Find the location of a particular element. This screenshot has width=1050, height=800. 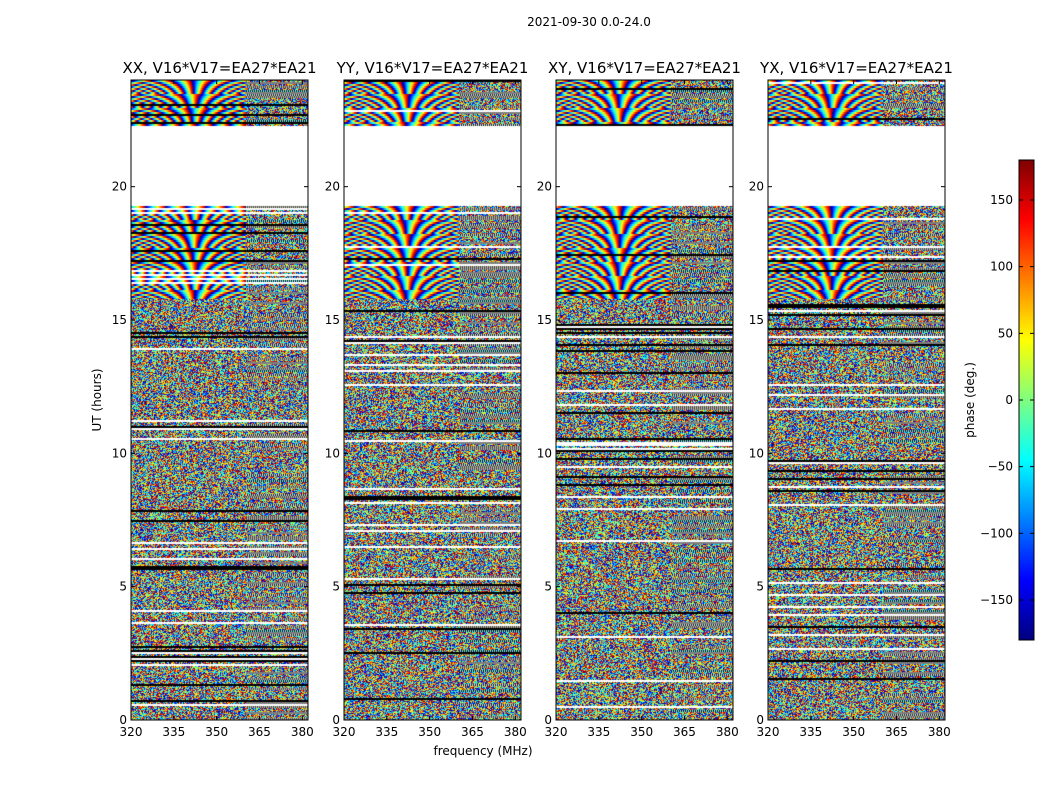

colorbar-tick-label: 150 is located at coordinates (1001, 200).